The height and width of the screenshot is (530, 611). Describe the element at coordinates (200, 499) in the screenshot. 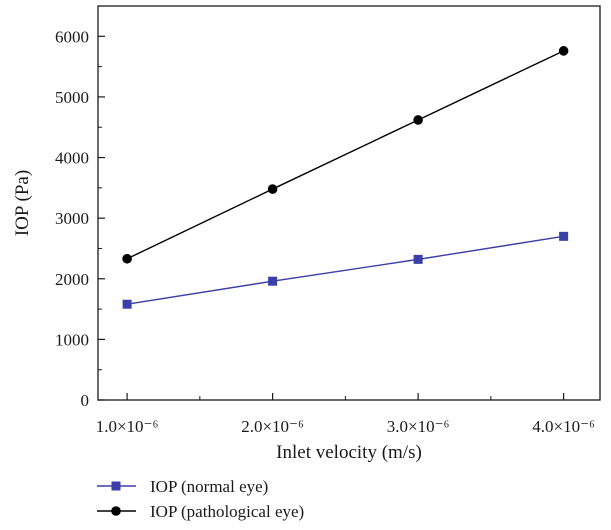

I see `legend: IOP (normal eye) IOP (pathological eye)` at that location.